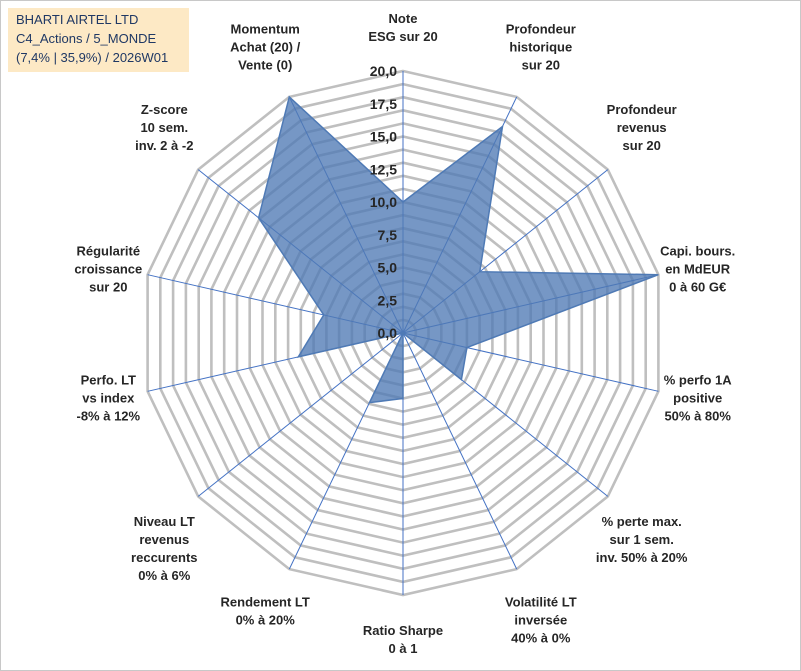 Image resolution: width=801 pixels, height=671 pixels. I want to click on axis-label-line: historique, so click(540, 47).